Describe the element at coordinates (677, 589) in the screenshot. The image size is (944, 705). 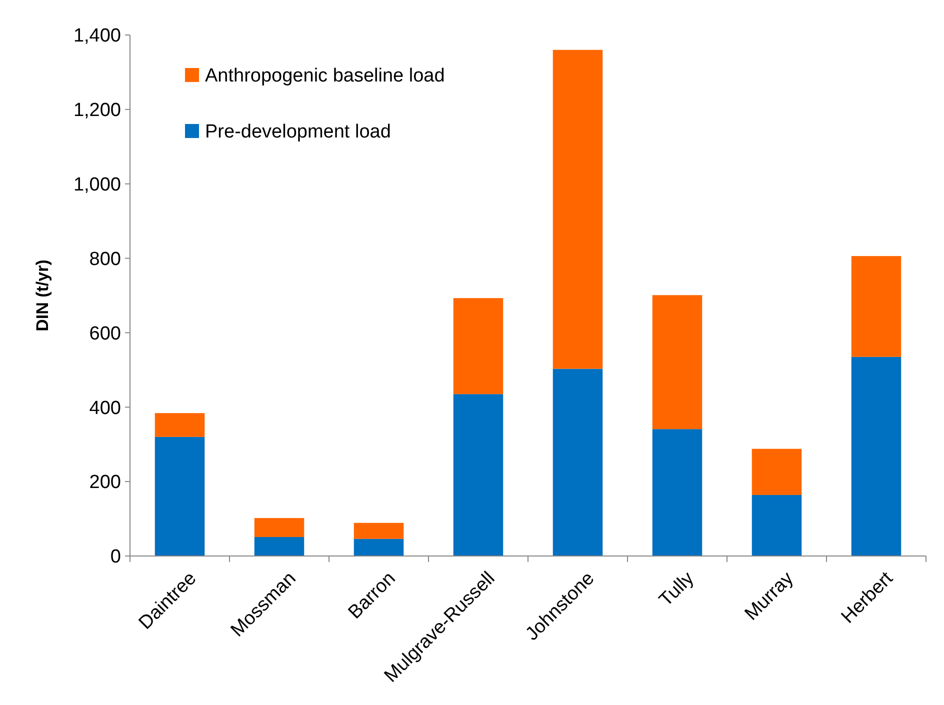
I see `x-tick-label: Tully` at that location.